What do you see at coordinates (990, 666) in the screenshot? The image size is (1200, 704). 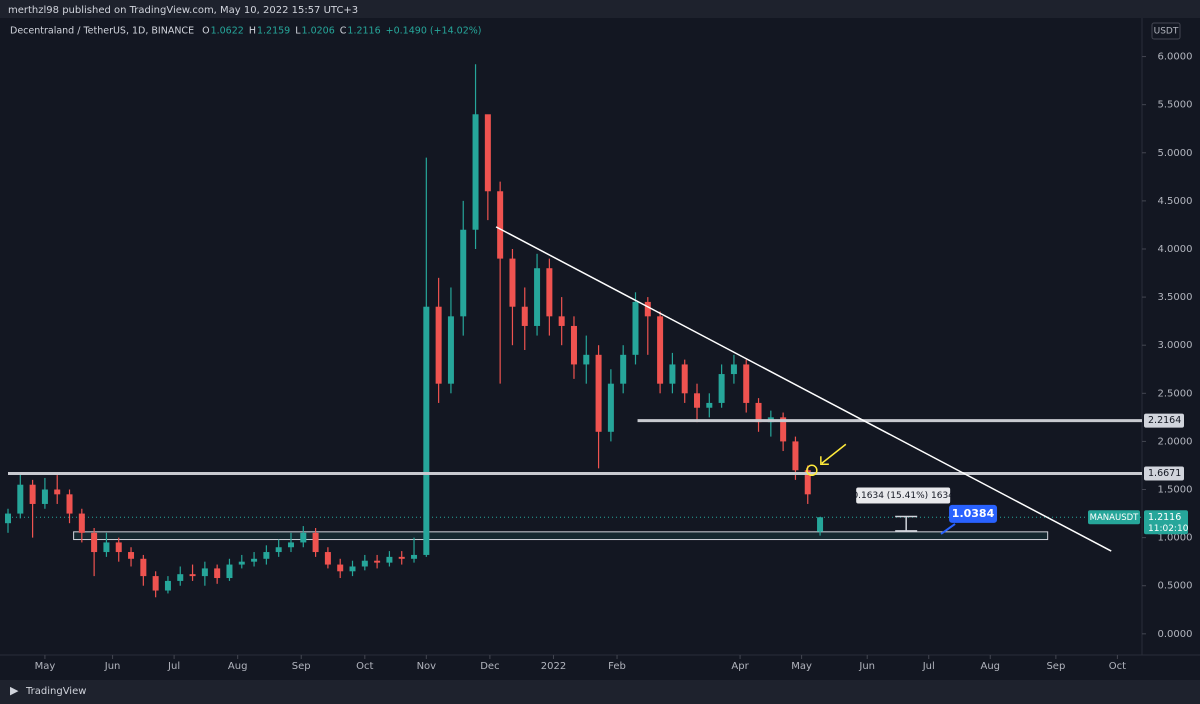 I see `x-tick-label: Aug` at bounding box center [990, 666].